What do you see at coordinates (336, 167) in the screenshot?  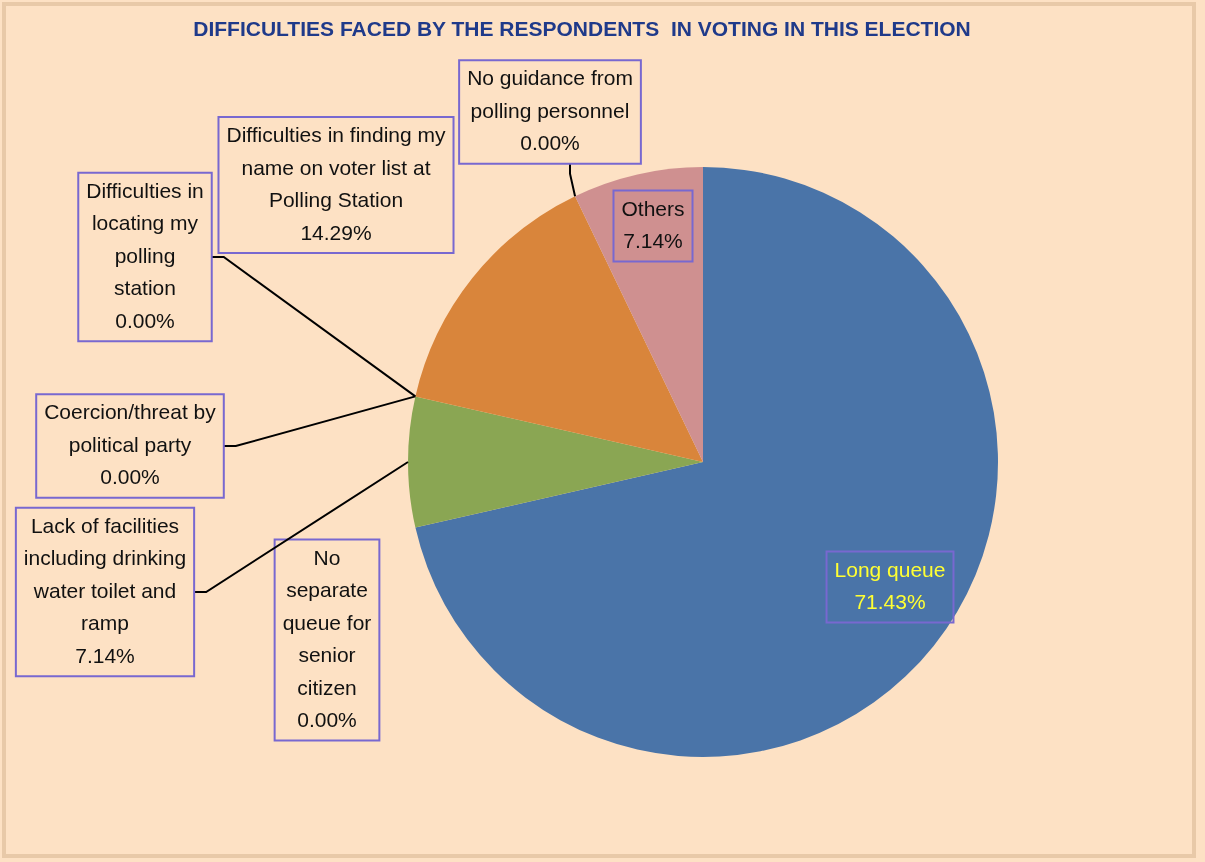 I see `slice-label: Difficulties in finding my name on voter list at Polling Station` at bounding box center [336, 167].